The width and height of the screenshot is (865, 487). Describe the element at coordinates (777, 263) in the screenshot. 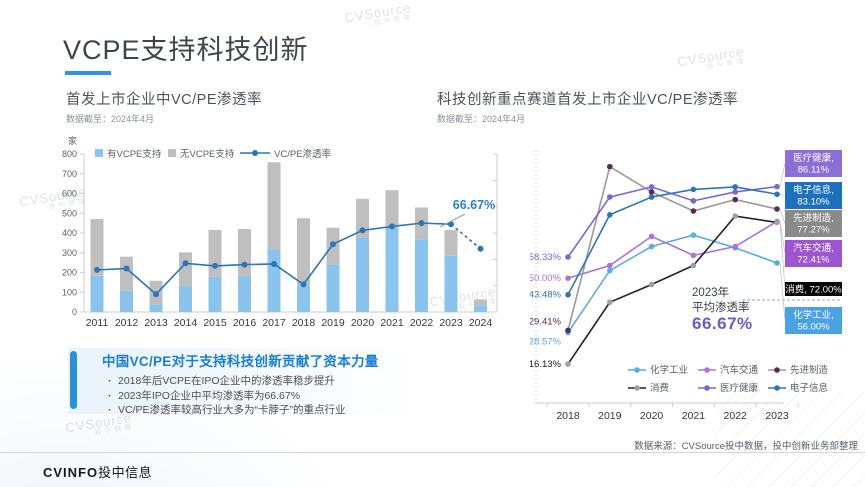

I see `point-化学工业-2023` at that location.